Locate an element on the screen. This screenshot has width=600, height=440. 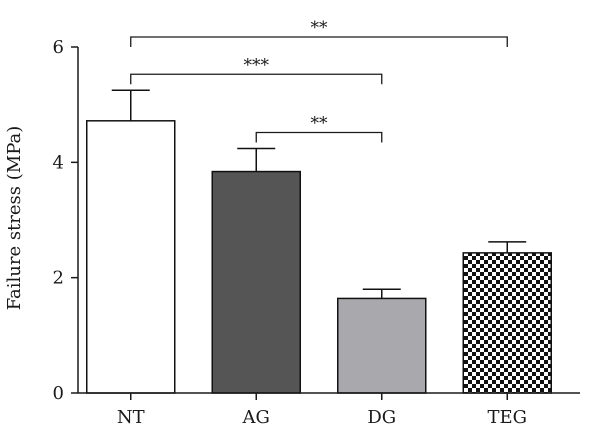
bar-ag is located at coordinates (256, 282).